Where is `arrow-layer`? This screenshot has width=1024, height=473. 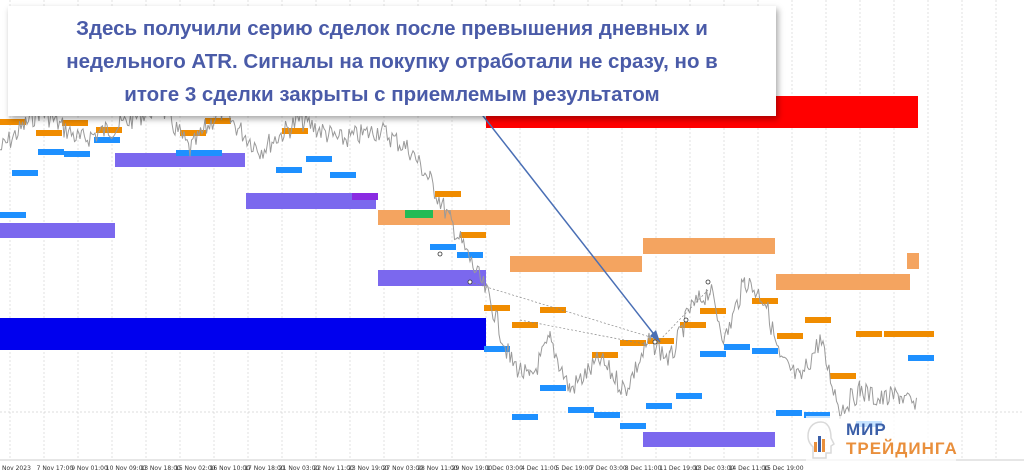
arrow-layer is located at coordinates (570, 227).